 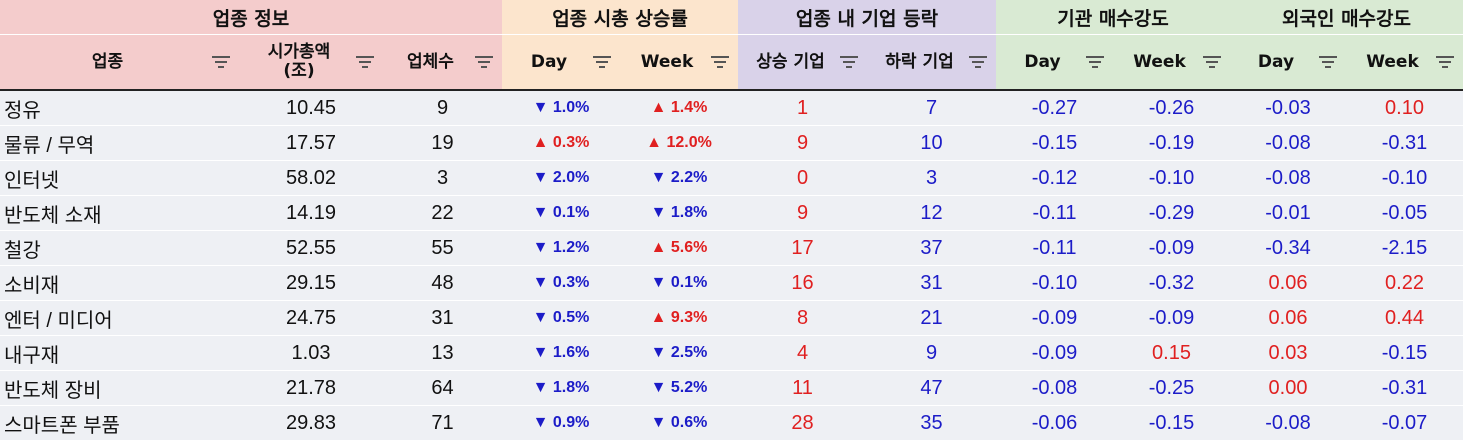 I want to click on col-cap-day-header: Day, so click(x=561, y=62).